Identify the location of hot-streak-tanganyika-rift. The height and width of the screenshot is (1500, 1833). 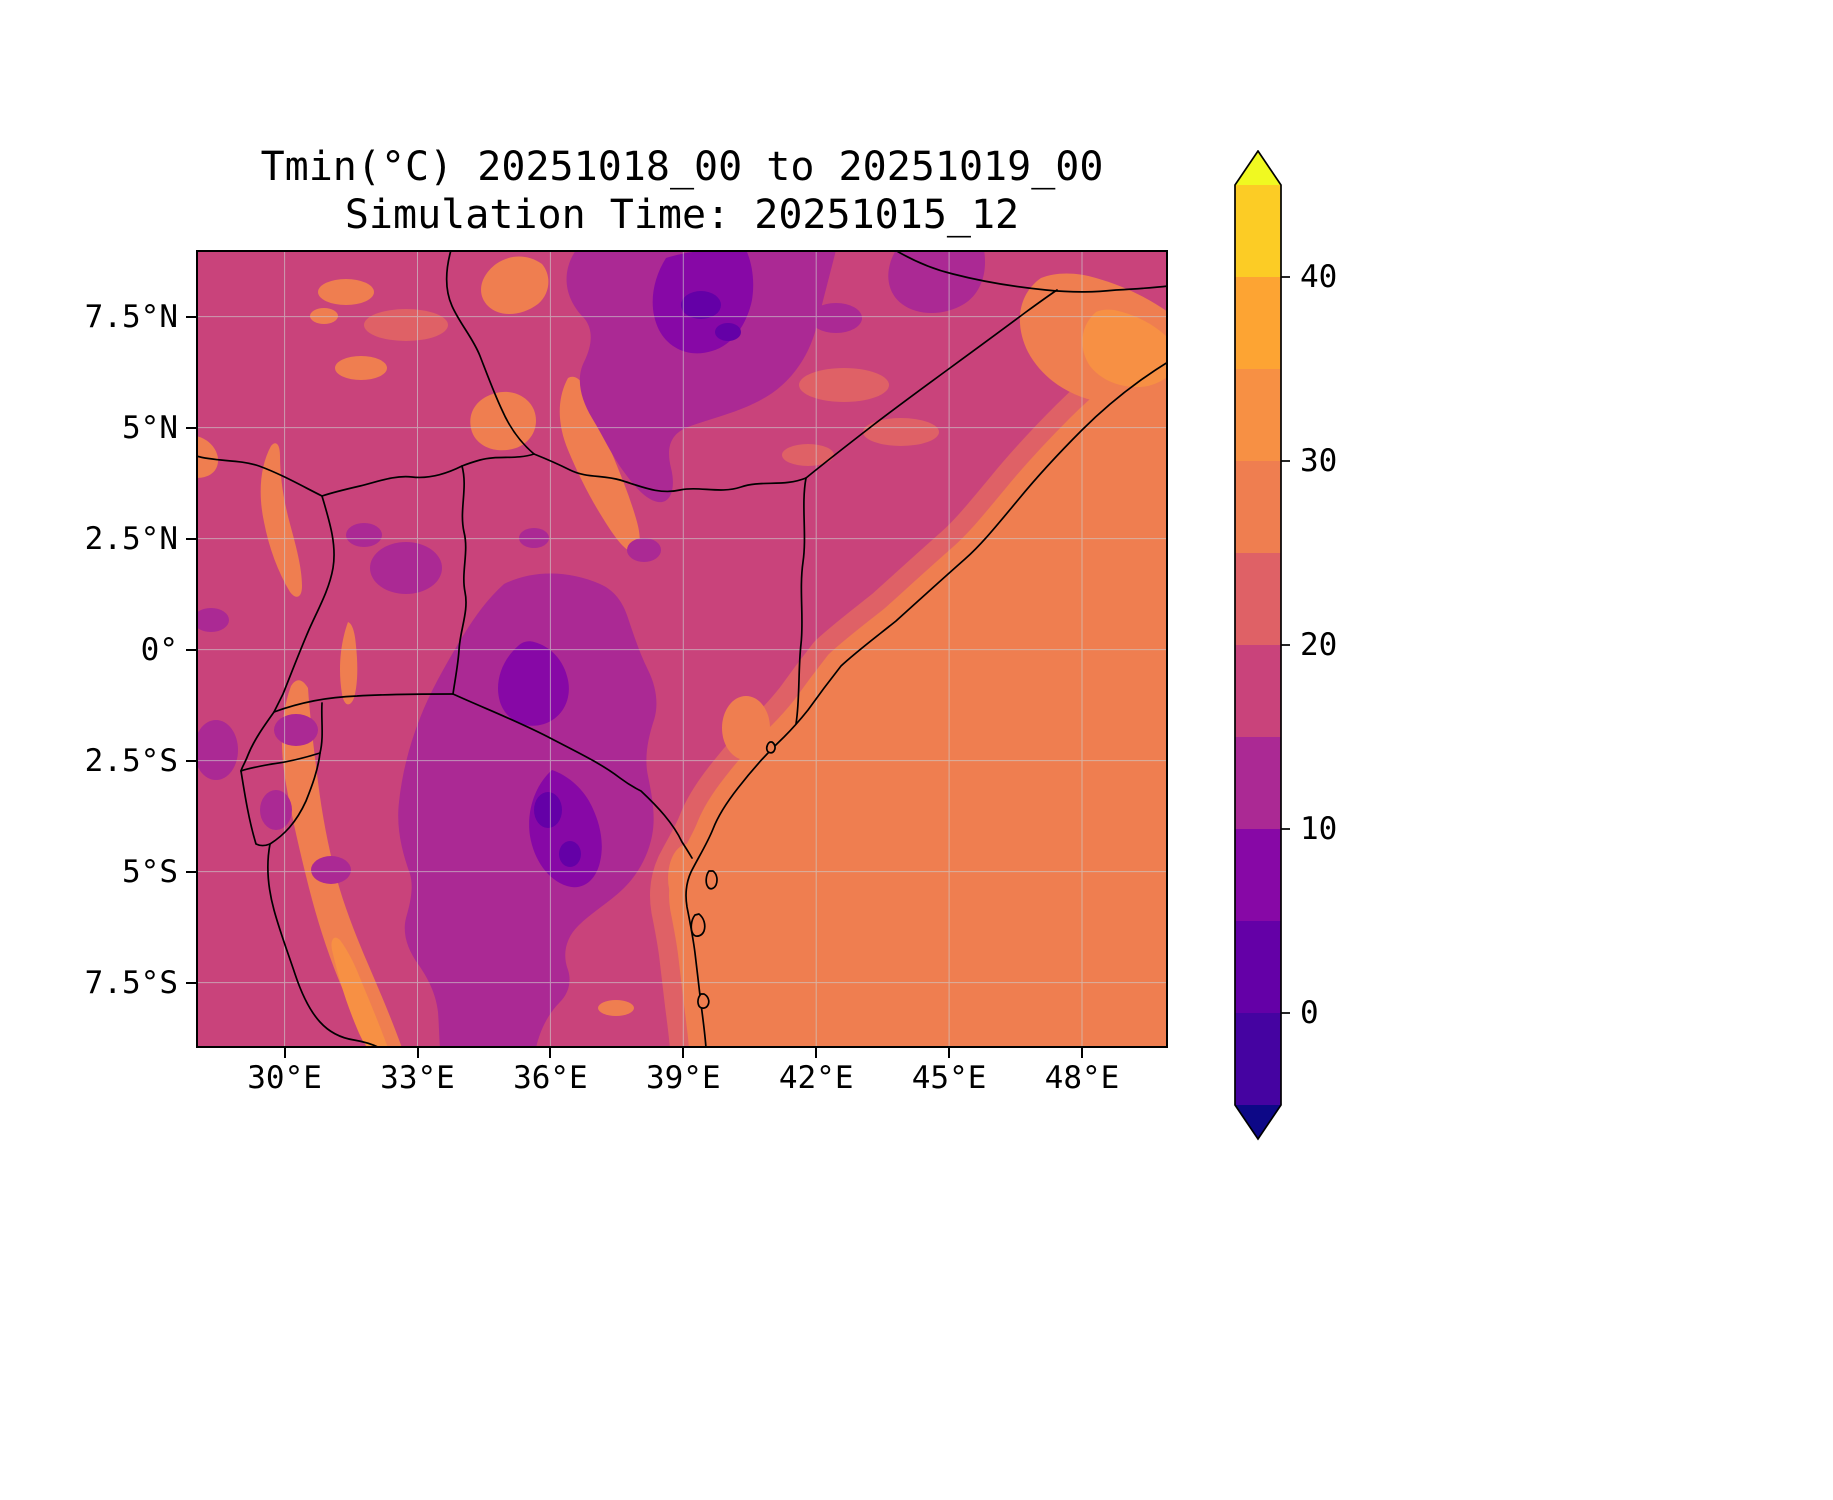
(341, 864).